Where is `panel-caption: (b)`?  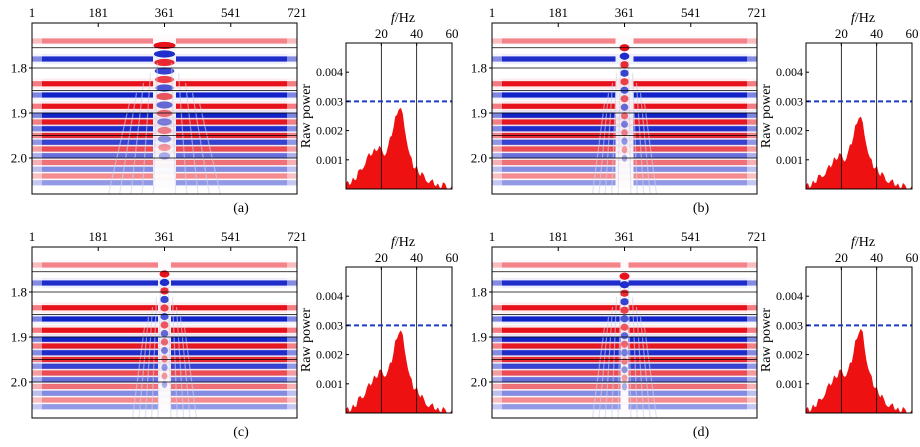 panel-caption: (b) is located at coordinates (701, 208).